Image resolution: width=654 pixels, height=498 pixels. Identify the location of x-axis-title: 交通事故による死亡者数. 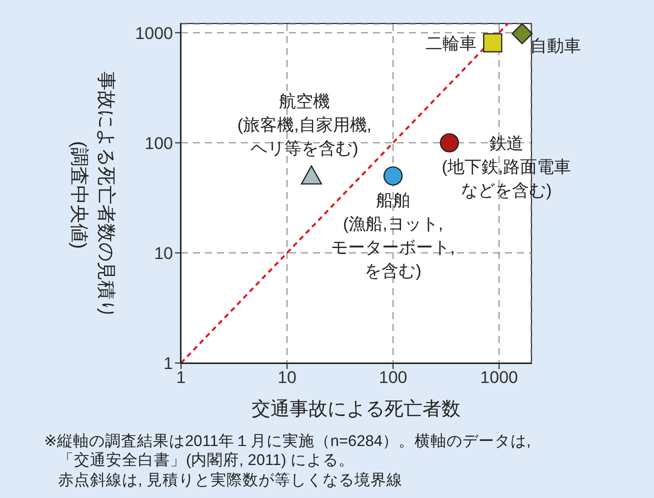
(356, 410).